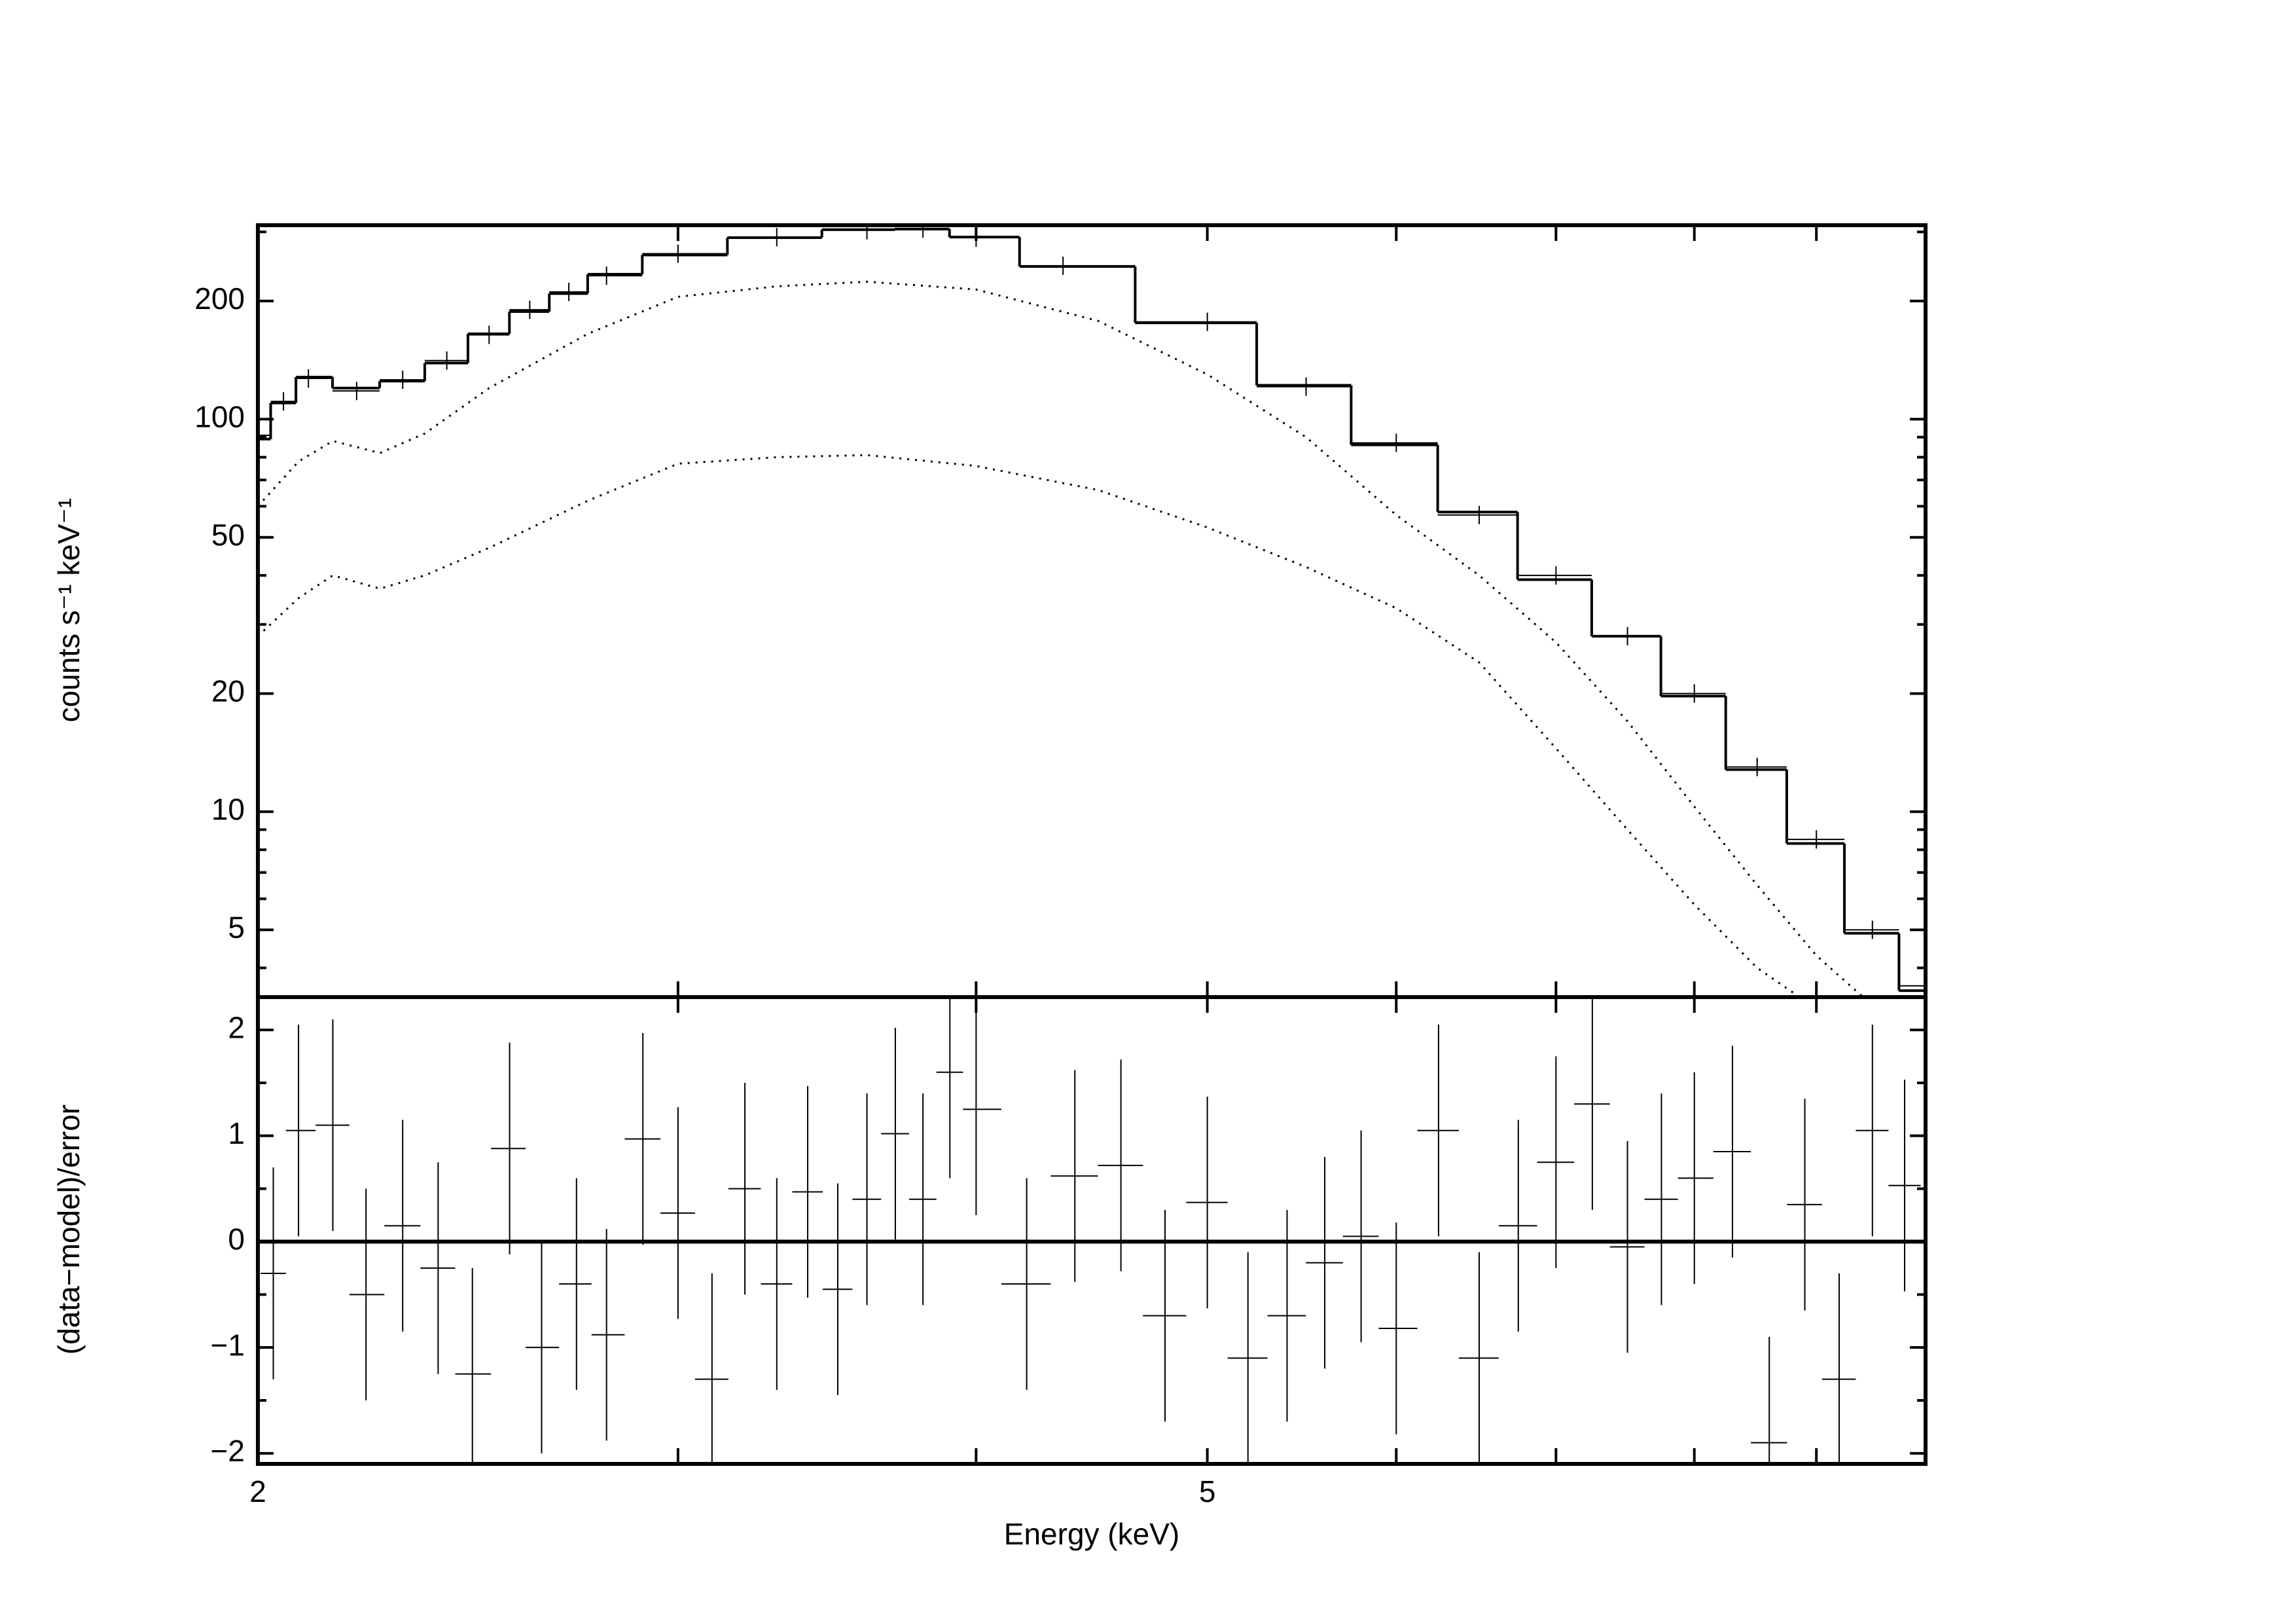 The height and width of the screenshot is (1623, 2296). What do you see at coordinates (236, 1027) in the screenshot?
I see `y-tick-label: 2` at bounding box center [236, 1027].